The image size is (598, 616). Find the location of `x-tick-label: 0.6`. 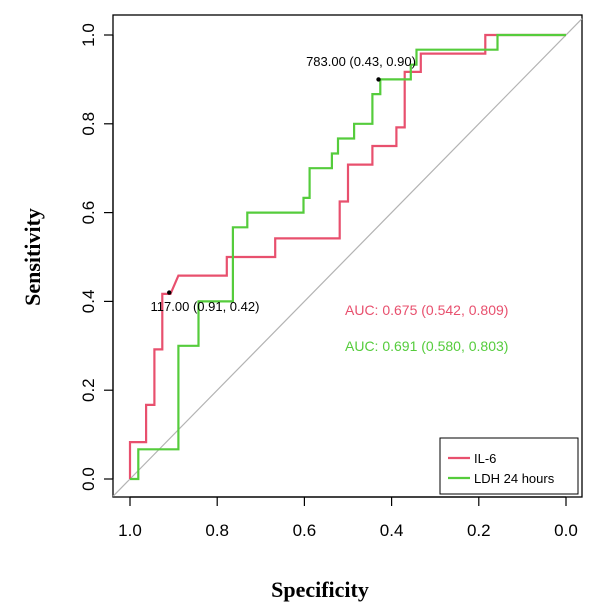

x-tick-label: 0.6 is located at coordinates (305, 530).